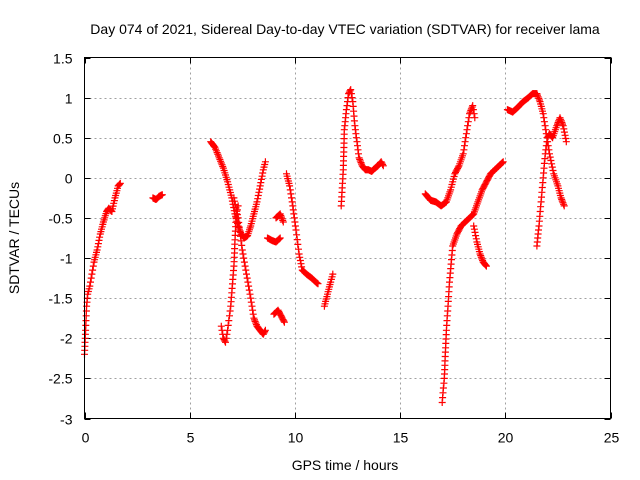 This screenshot has width=640, height=480. Describe the element at coordinates (345, 465) in the screenshot. I see `x-axis-label: GPS time / hours` at that location.